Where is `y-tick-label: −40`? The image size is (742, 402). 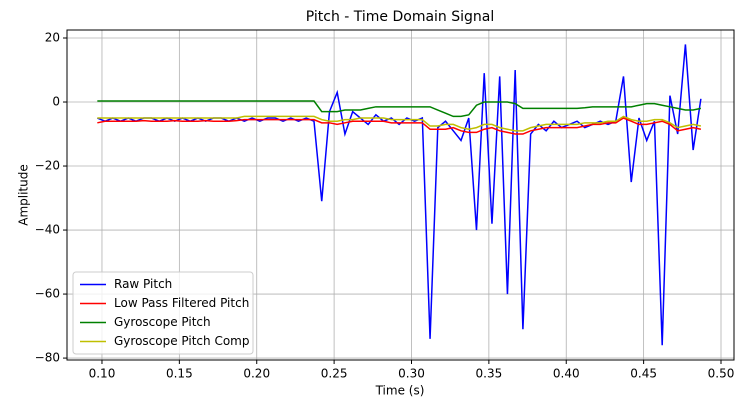 y-tick-label: −40 is located at coordinates (47, 230).